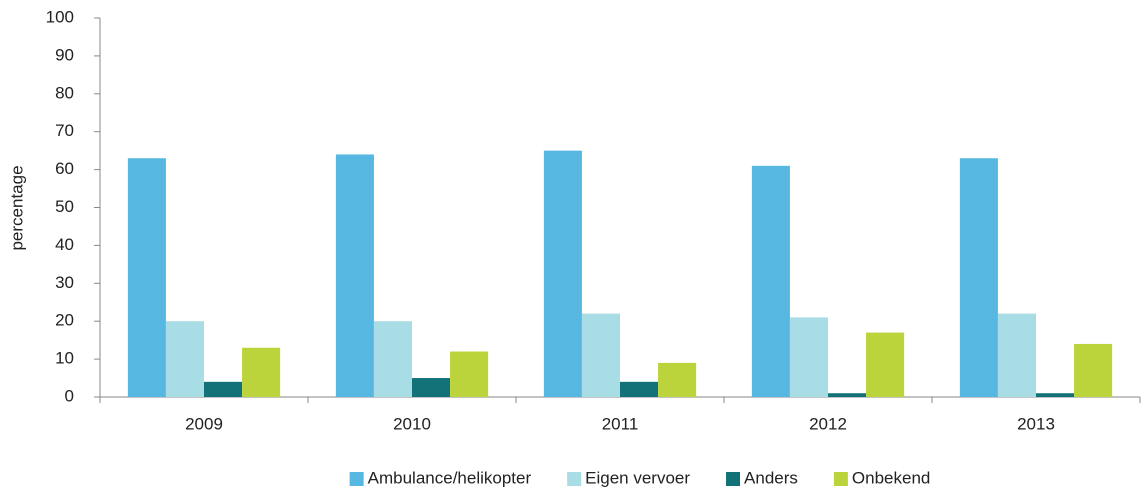  What do you see at coordinates (891, 477) in the screenshot?
I see `legend-label: Onbekend` at bounding box center [891, 477].